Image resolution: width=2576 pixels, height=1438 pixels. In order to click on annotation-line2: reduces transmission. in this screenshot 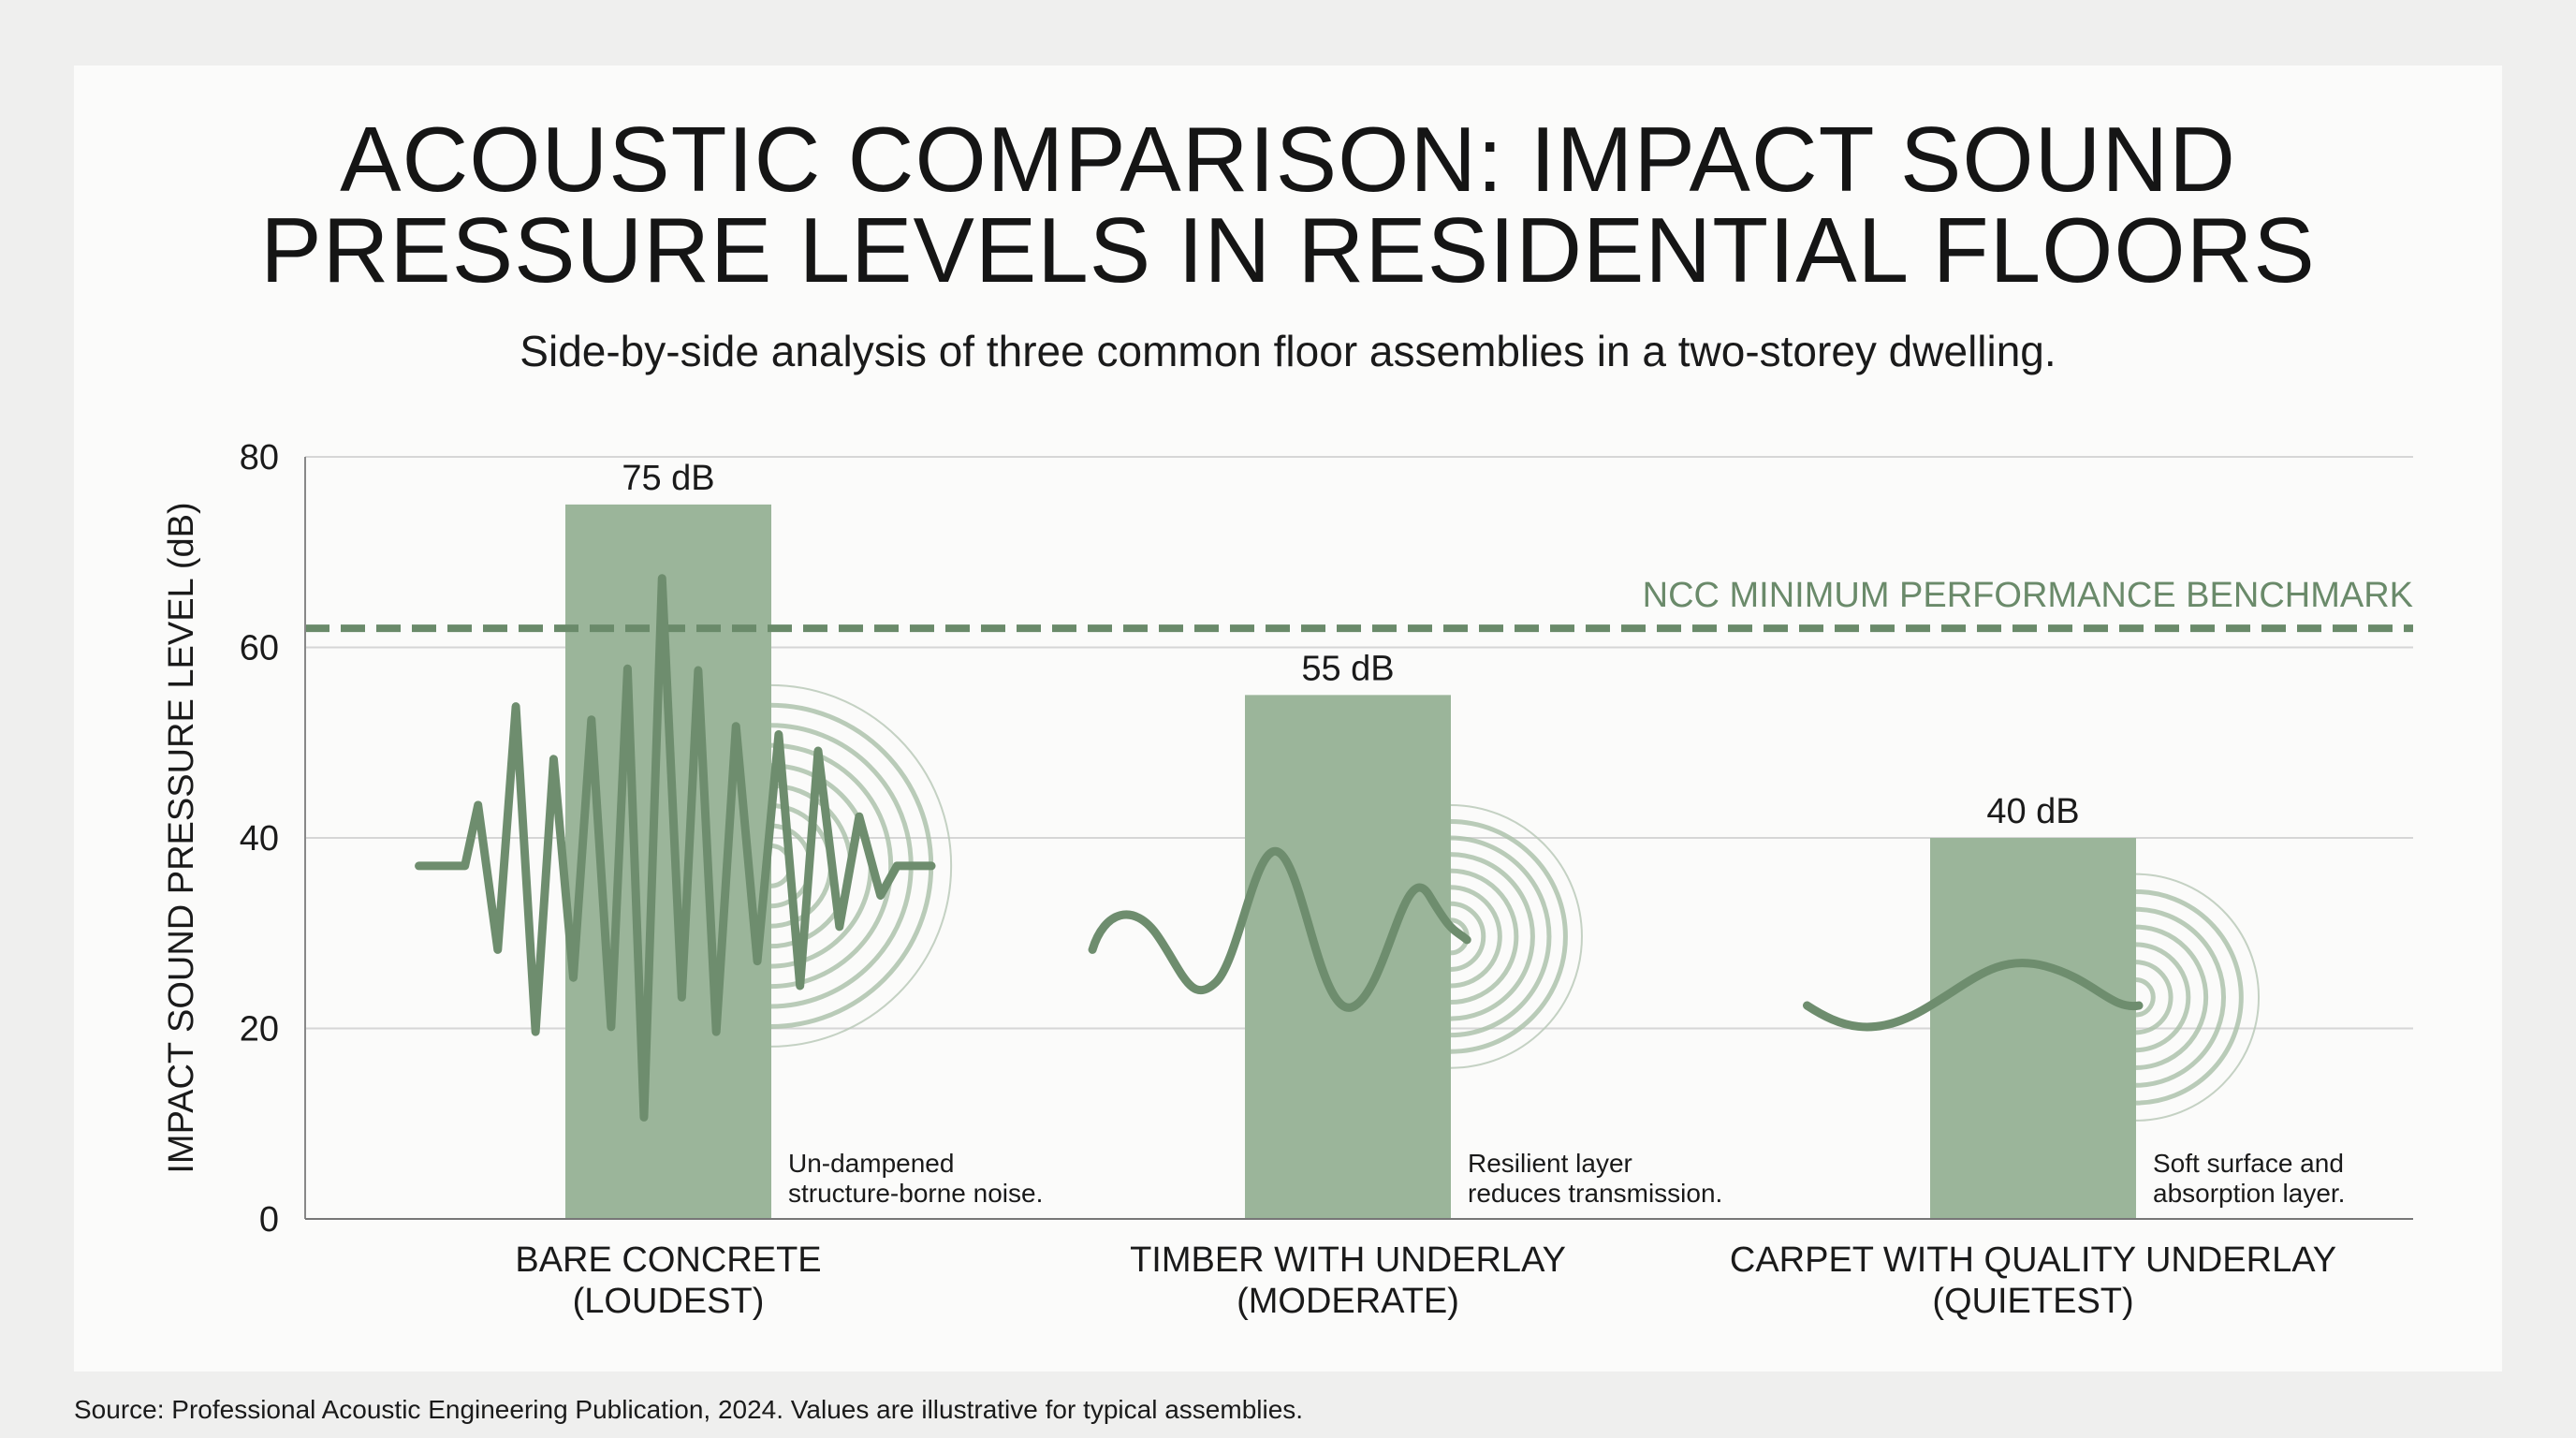, I will do `click(1595, 1193)`.